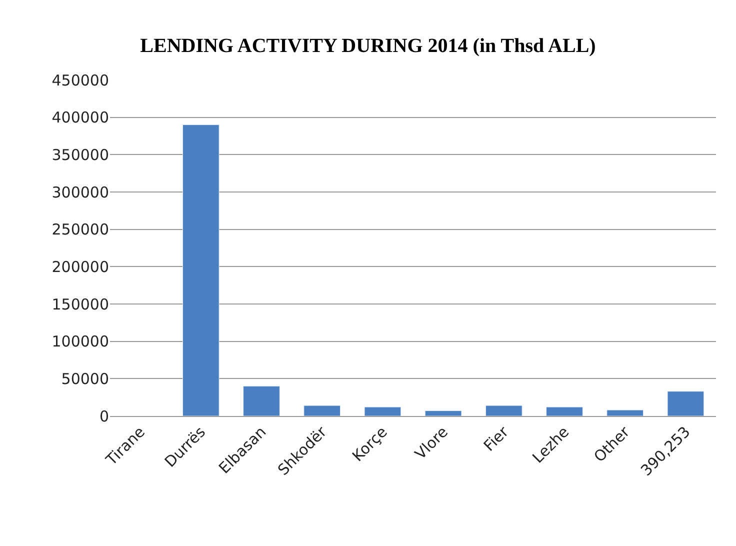 The width and height of the screenshot is (736, 546). I want to click on y-tick-label: 100000, so click(80, 341).